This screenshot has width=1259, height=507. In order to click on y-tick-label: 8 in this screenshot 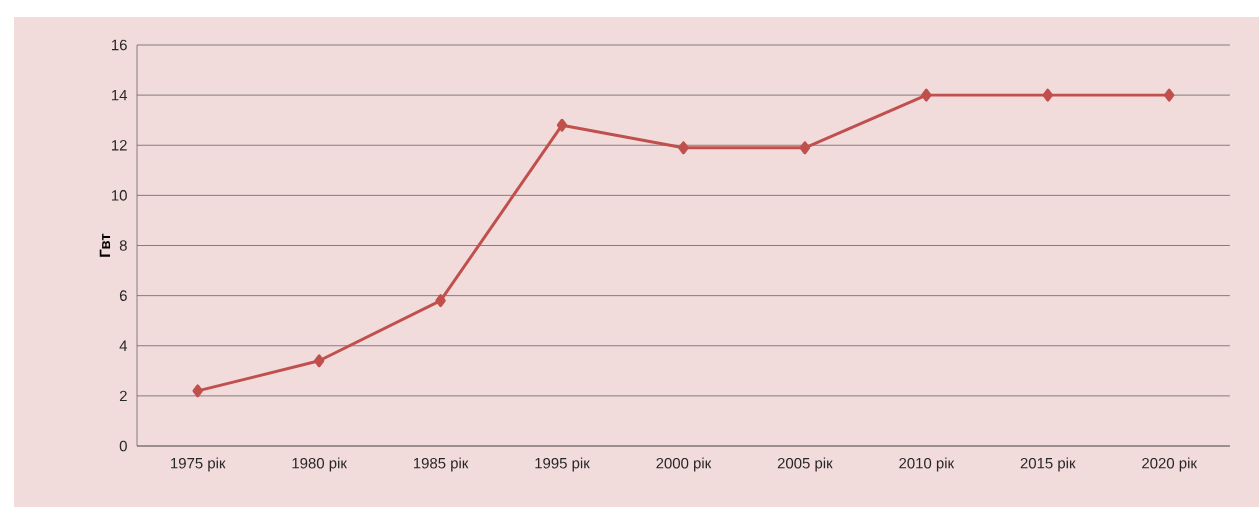, I will do `click(123, 245)`.